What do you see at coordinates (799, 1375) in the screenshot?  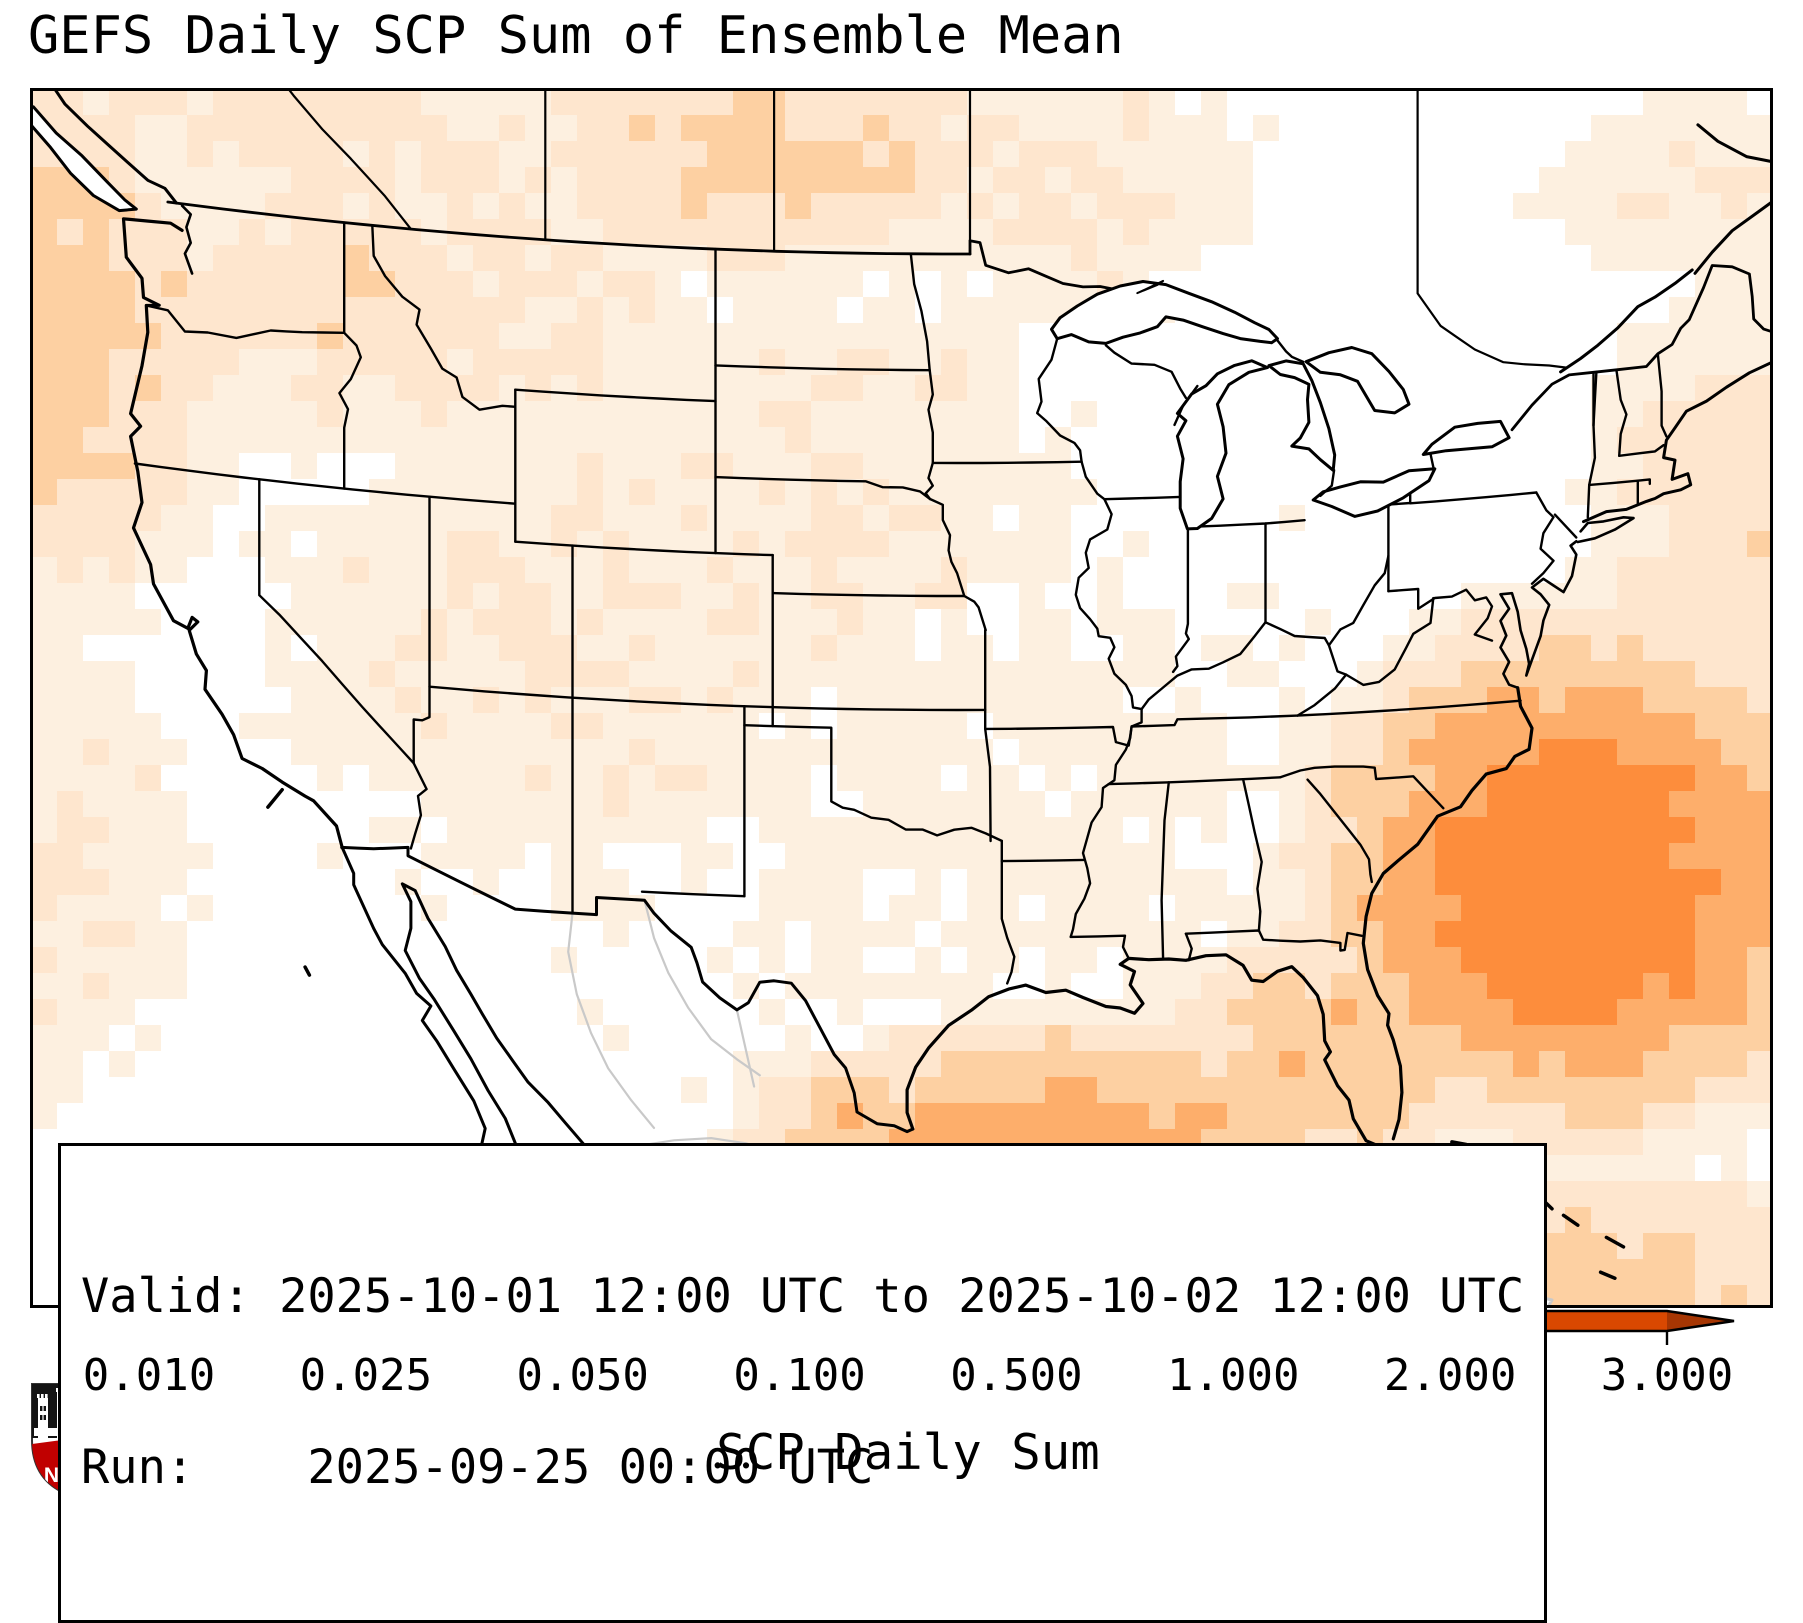 I see `colorbar-tick-label: 0.100` at bounding box center [799, 1375].